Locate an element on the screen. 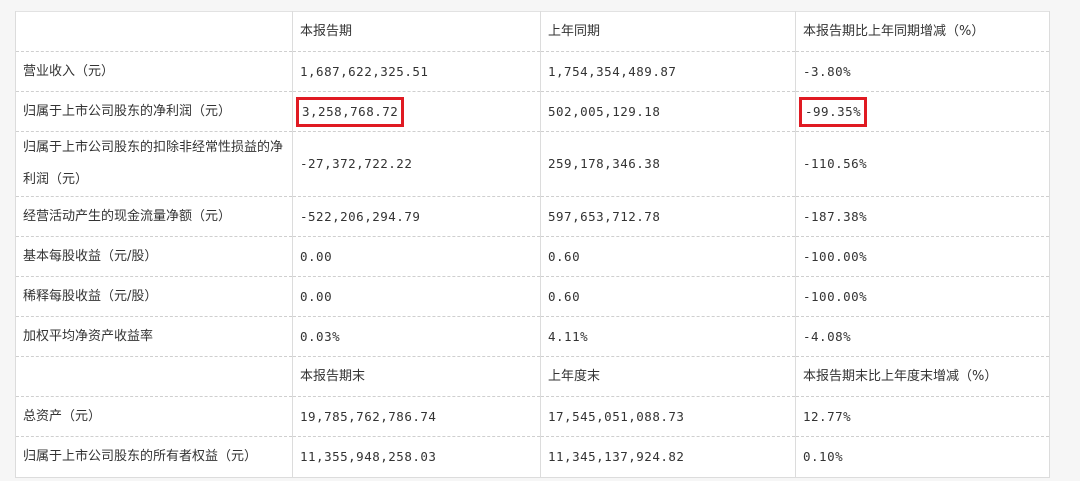 The width and height of the screenshot is (1080, 481). cell-col-3: 12.77% is located at coordinates (922, 416).